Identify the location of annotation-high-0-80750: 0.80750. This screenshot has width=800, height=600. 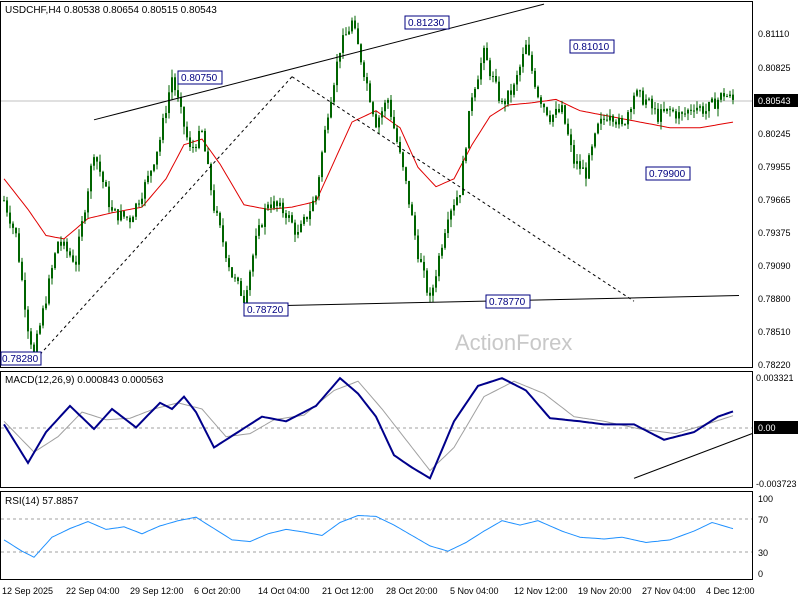
(199, 78).